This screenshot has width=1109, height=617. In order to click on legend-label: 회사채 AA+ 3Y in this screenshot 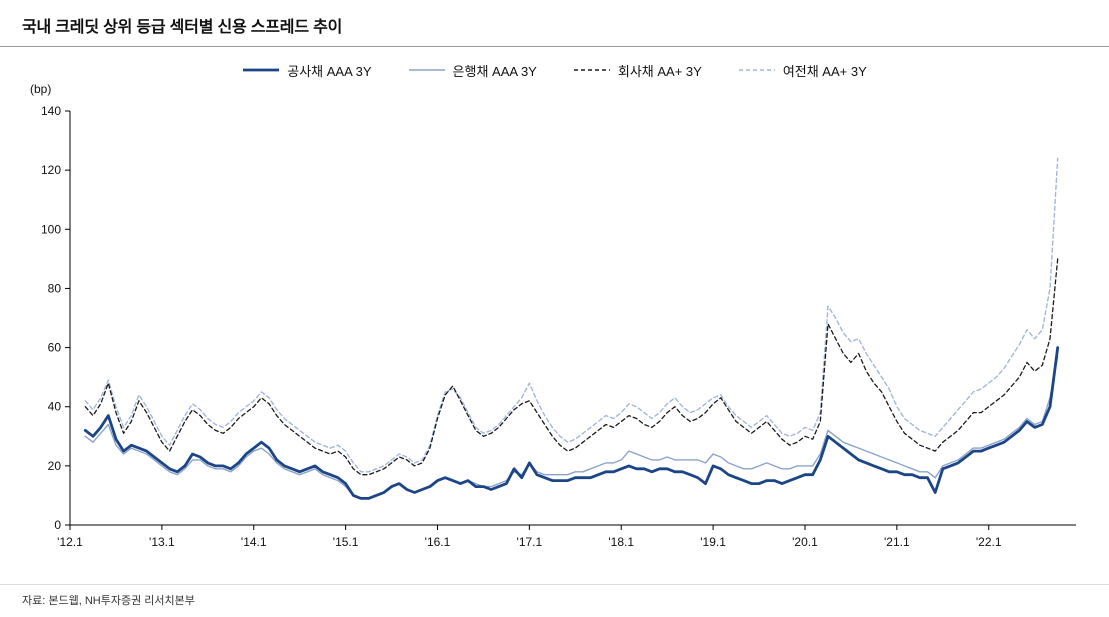, I will do `click(659, 71)`.